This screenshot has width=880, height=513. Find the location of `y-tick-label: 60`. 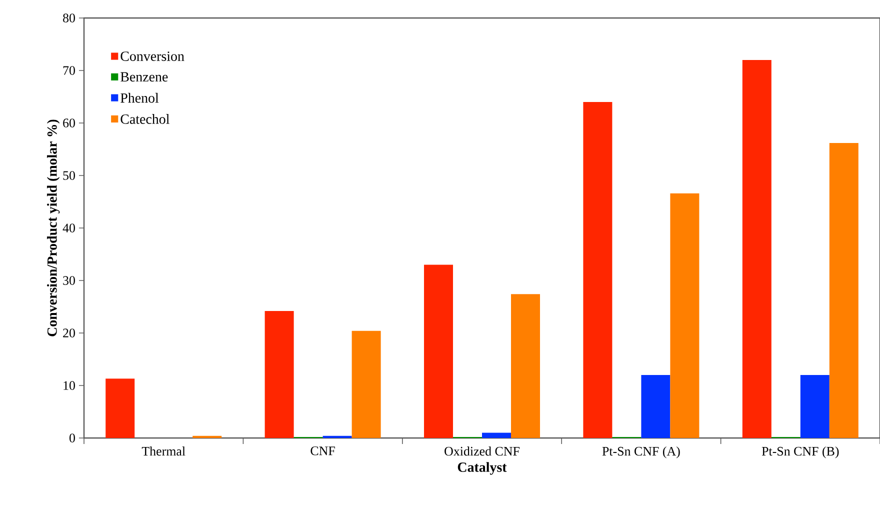

y-tick-label: 60 is located at coordinates (69, 123).